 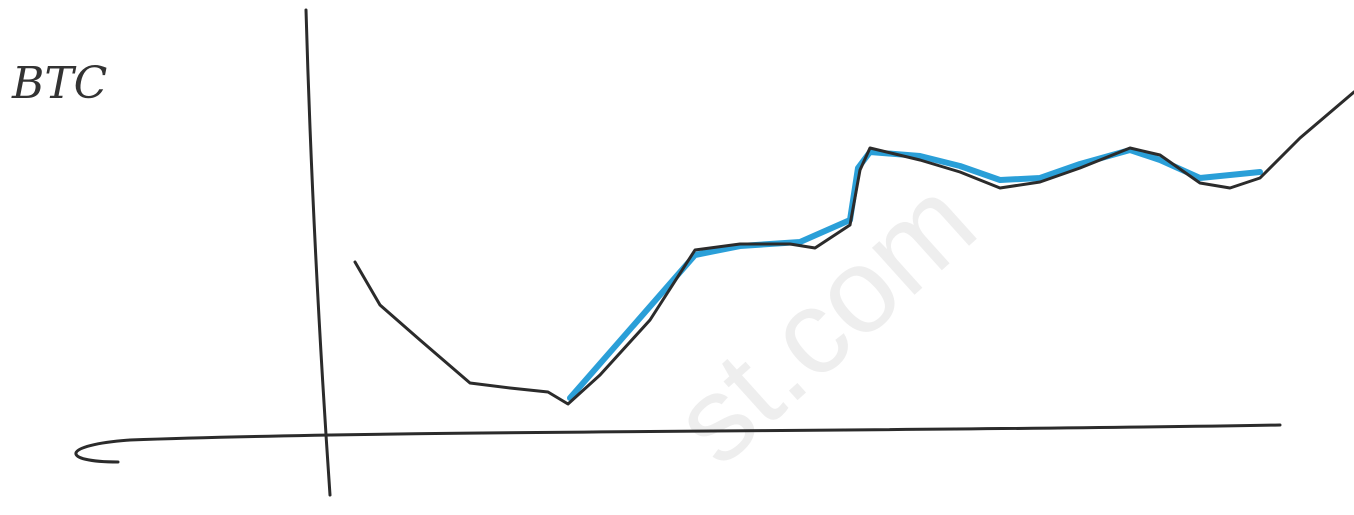 What do you see at coordinates (59, 83) in the screenshot?
I see `chart-title: BTC` at bounding box center [59, 83].